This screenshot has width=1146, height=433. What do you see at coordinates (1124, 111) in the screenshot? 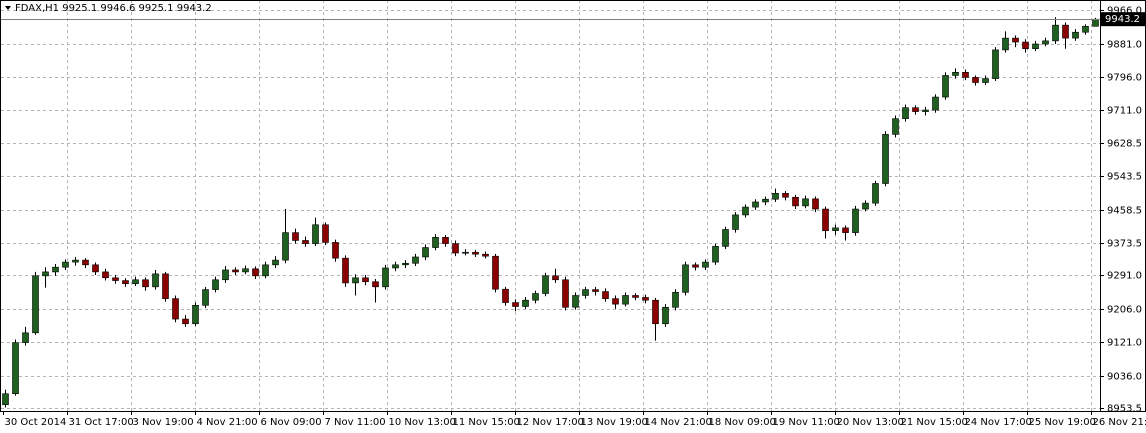
I see `y-tick-label: 9711.0` at bounding box center [1124, 111].